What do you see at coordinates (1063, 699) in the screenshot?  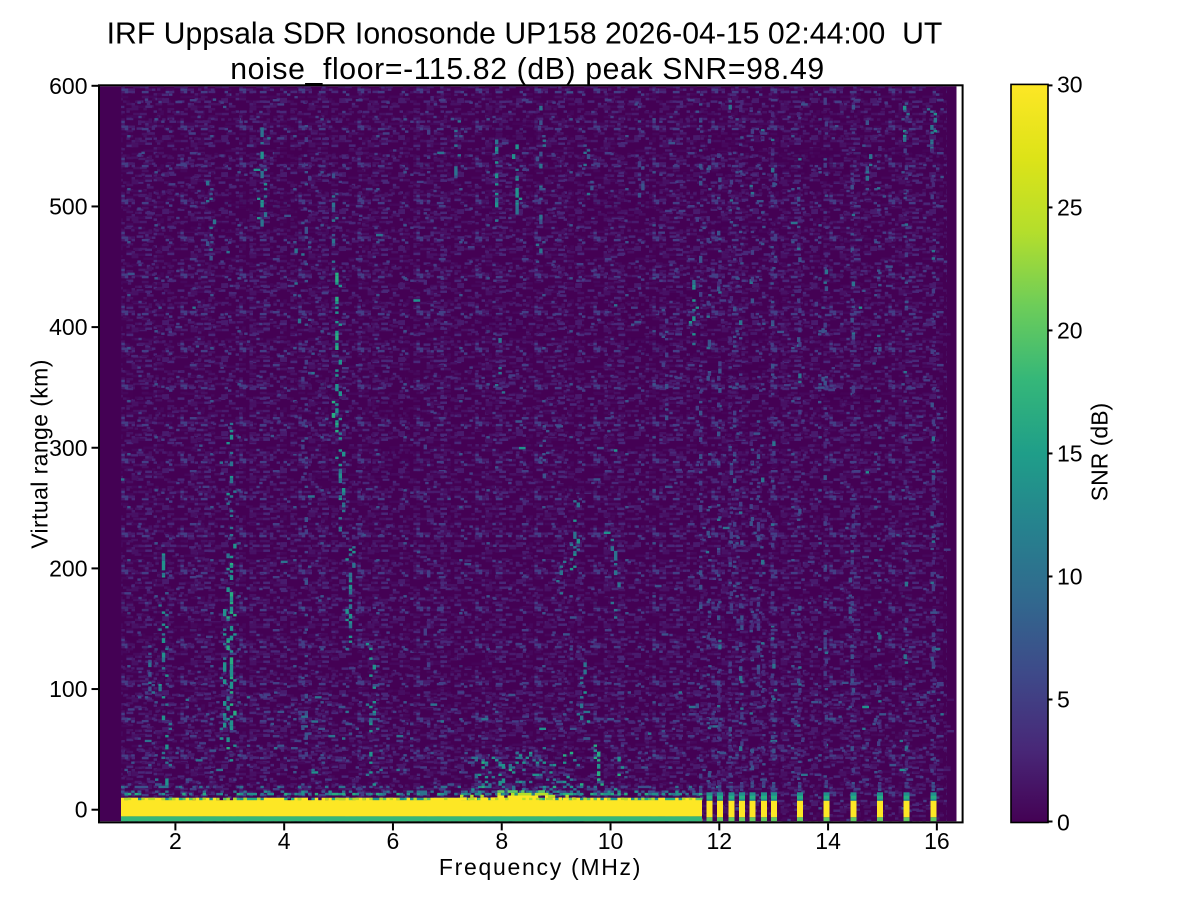 I see `svg-text: 5` at bounding box center [1063, 699].